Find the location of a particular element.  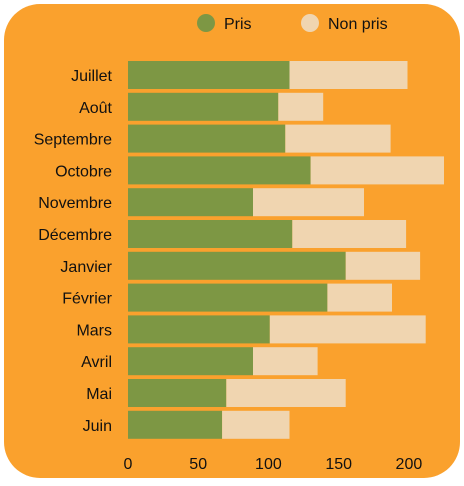

category-label-novembre: Novembre is located at coordinates (75, 203).